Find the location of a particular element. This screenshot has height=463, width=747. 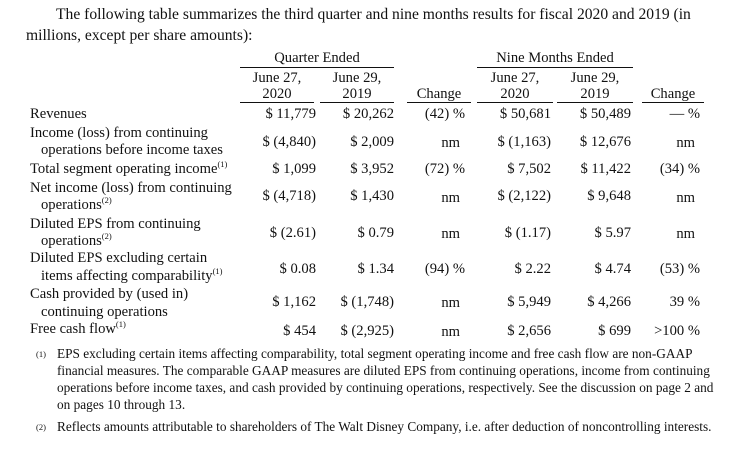

quarter-ended-header: Quarter Ended is located at coordinates (317, 58).